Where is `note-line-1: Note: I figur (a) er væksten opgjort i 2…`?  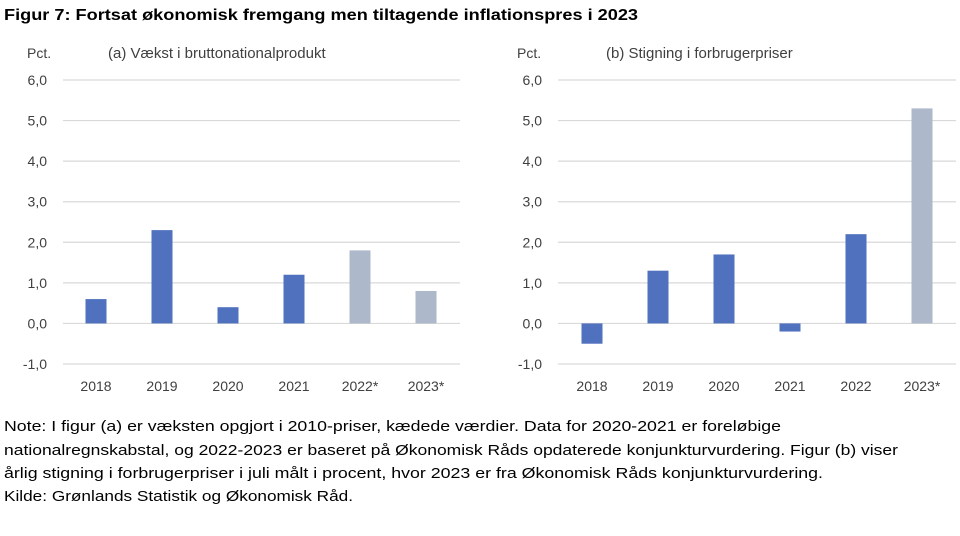 note-line-1: Note: I figur (a) er væksten opgjort i 2… is located at coordinates (392, 426).